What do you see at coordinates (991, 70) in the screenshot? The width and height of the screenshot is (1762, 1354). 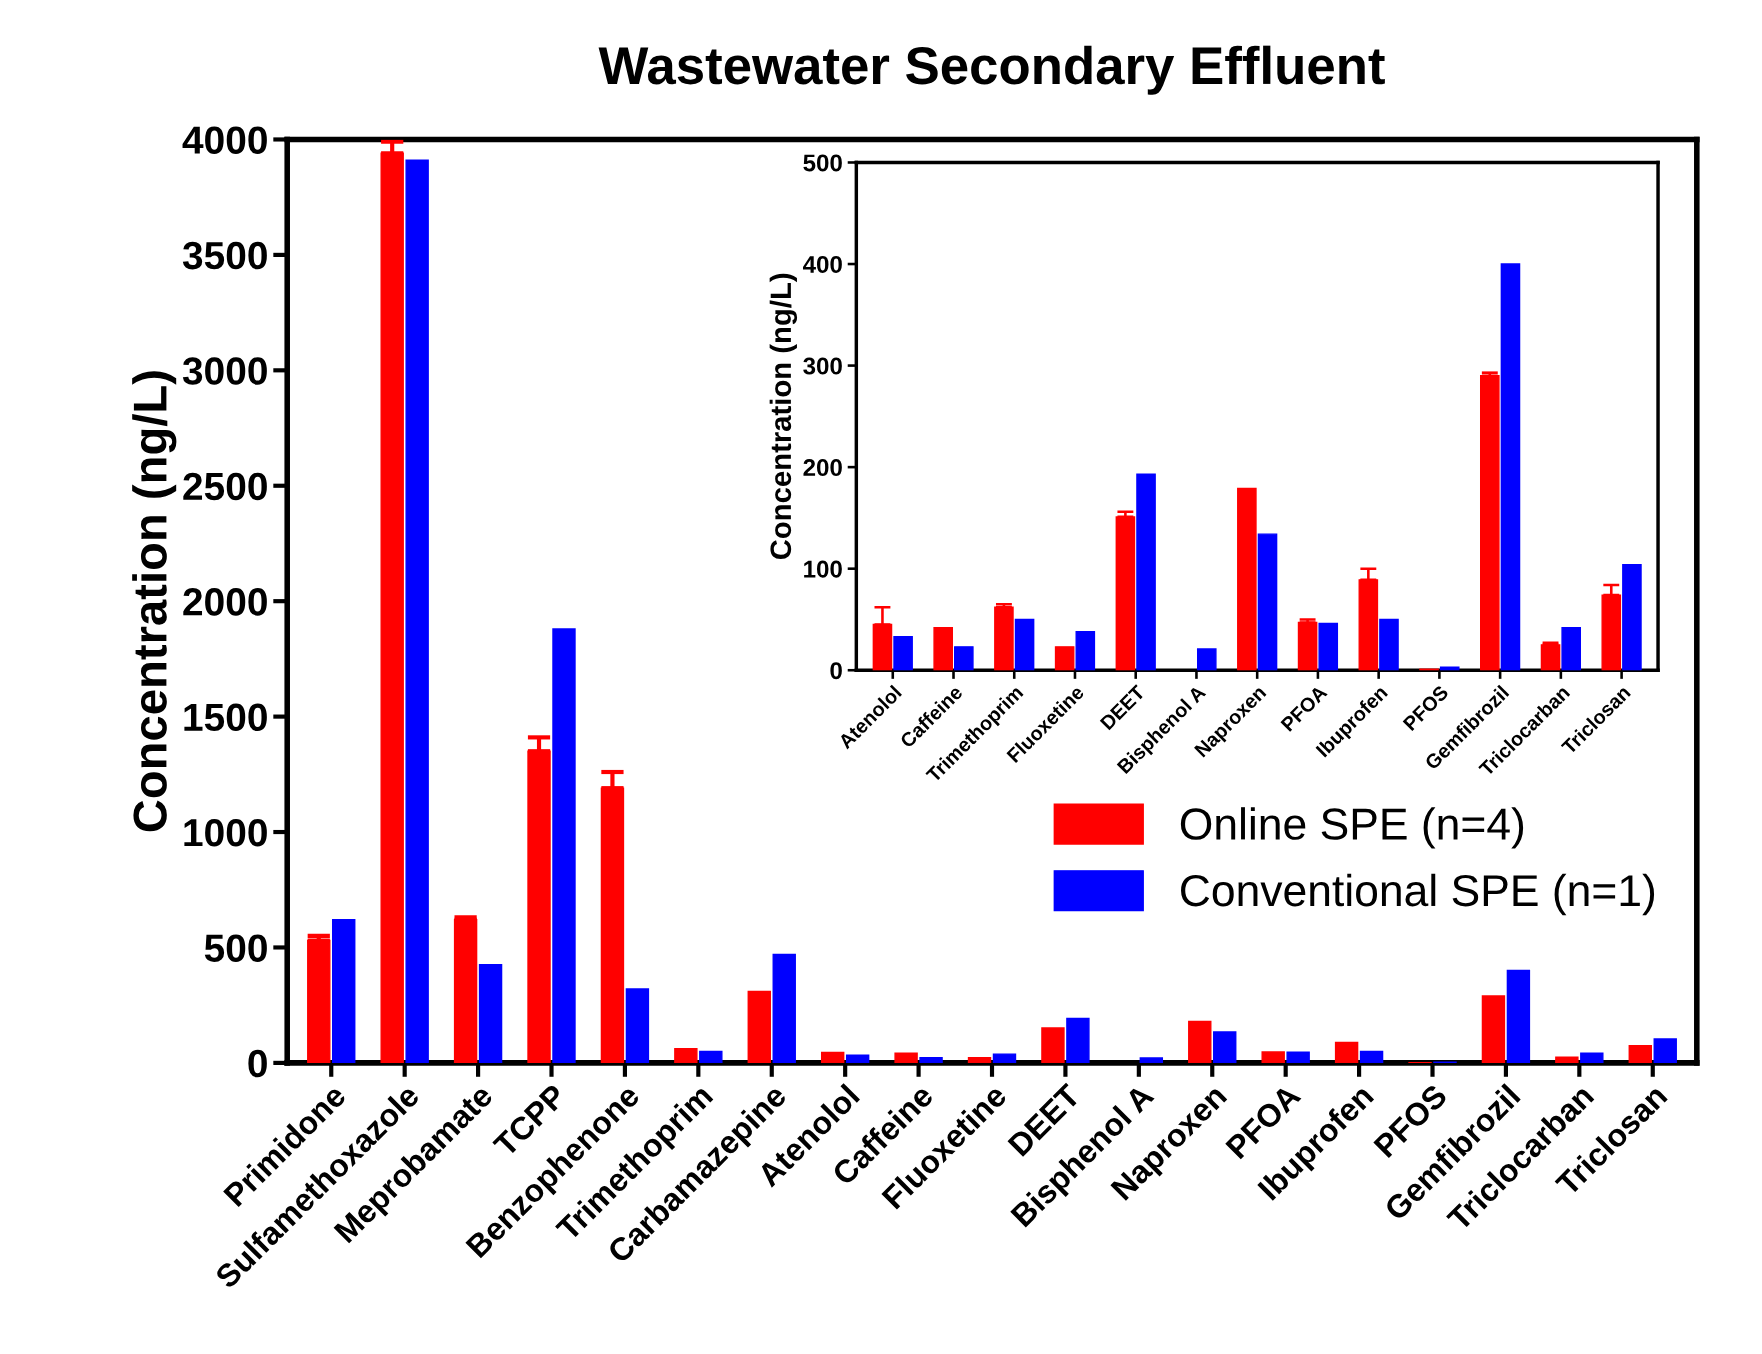 I see `chart-title: Wastewater Secondary Effluent` at bounding box center [991, 70].